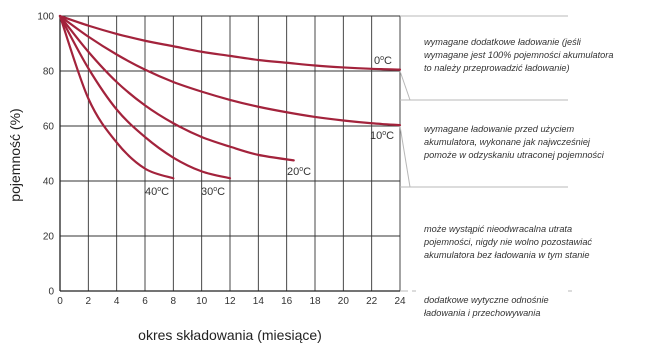 The height and width of the screenshot is (346, 645). Describe the element at coordinates (145, 301) in the screenshot. I see `x-tick-label: 6` at that location.